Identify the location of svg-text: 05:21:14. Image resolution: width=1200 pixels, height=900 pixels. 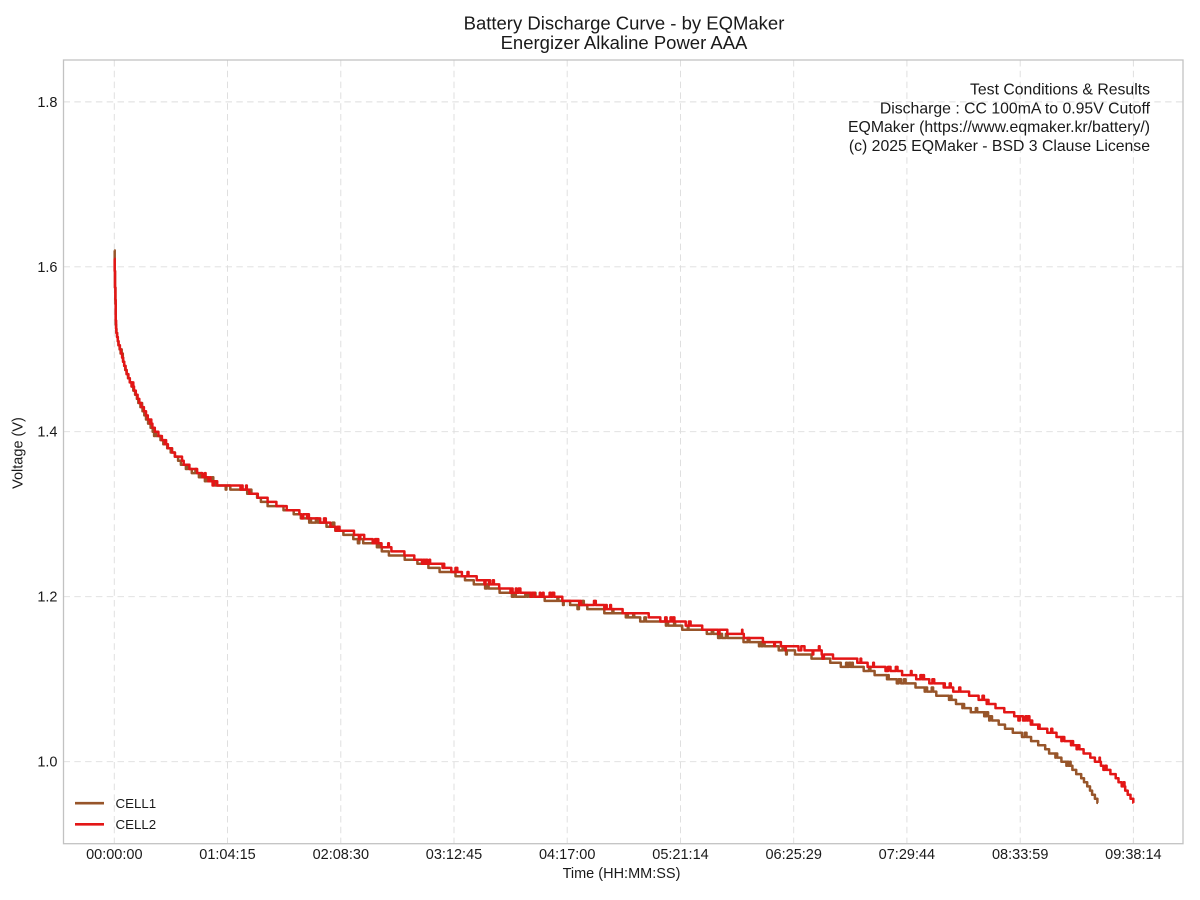
(680, 855).